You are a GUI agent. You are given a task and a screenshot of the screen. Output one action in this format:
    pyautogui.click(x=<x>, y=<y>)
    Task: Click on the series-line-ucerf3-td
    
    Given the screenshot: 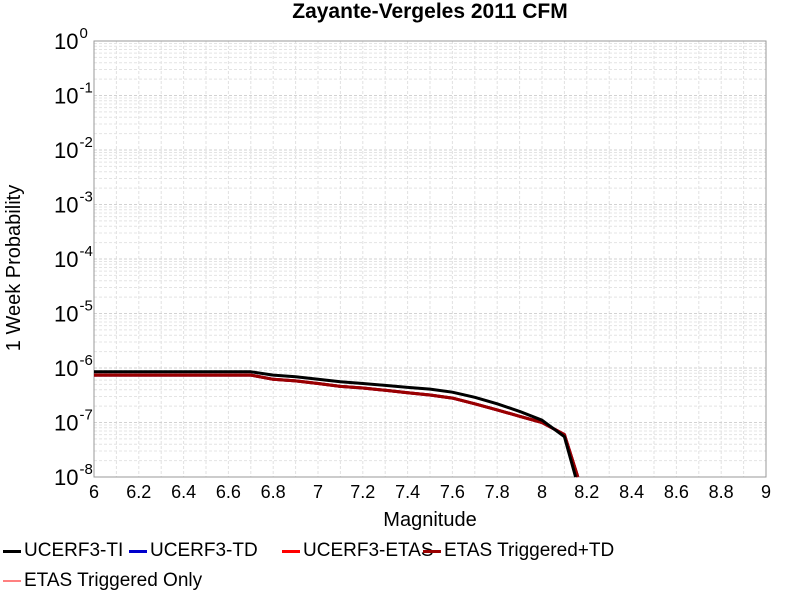 What is the action you would take?
    pyautogui.click(x=337, y=425)
    